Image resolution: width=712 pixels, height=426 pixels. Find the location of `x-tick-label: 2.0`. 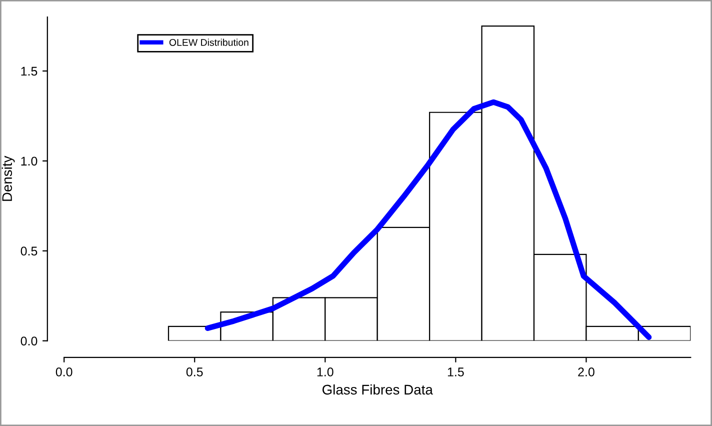

x-tick-label: 2.0 is located at coordinates (586, 372).